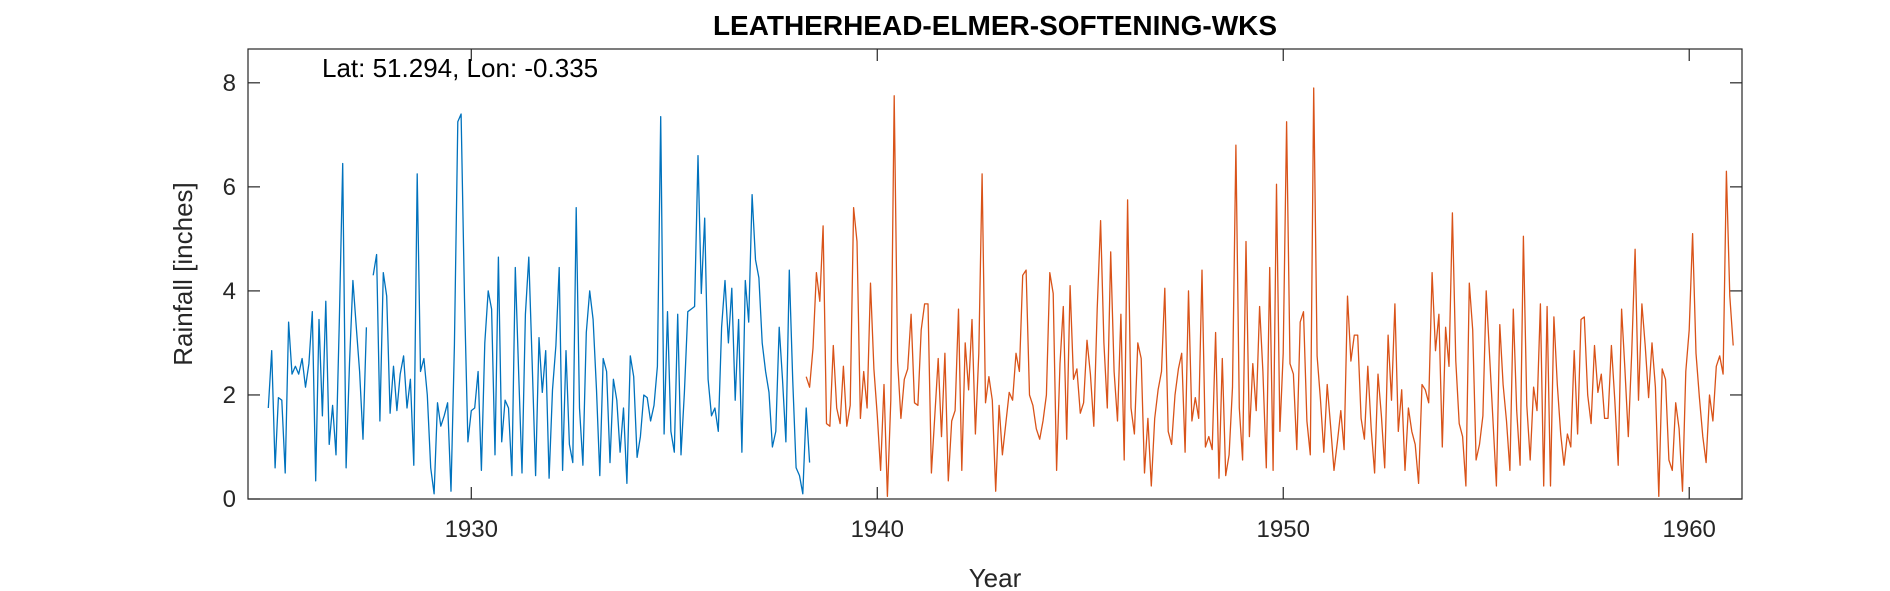  Describe the element at coordinates (1689, 529) in the screenshot. I see `x-tick-label-3: 1960` at that location.